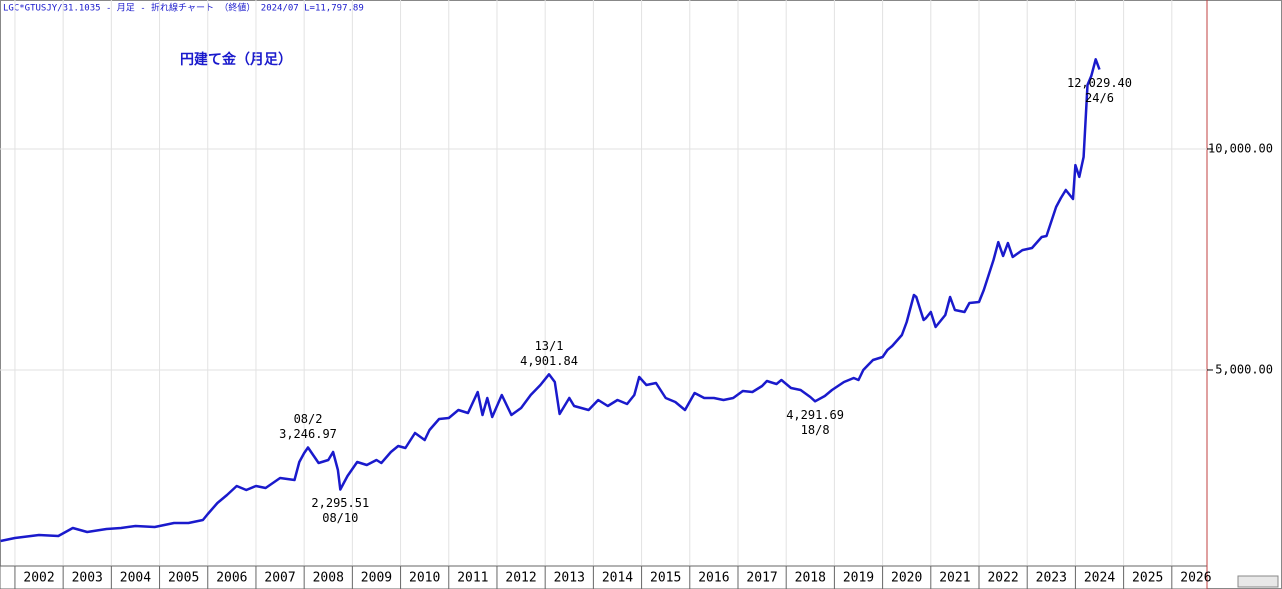 This screenshot has width=1282, height=589. What do you see at coordinates (815, 415) in the screenshot?
I see `value-label: 4,291.69` at bounding box center [815, 415].